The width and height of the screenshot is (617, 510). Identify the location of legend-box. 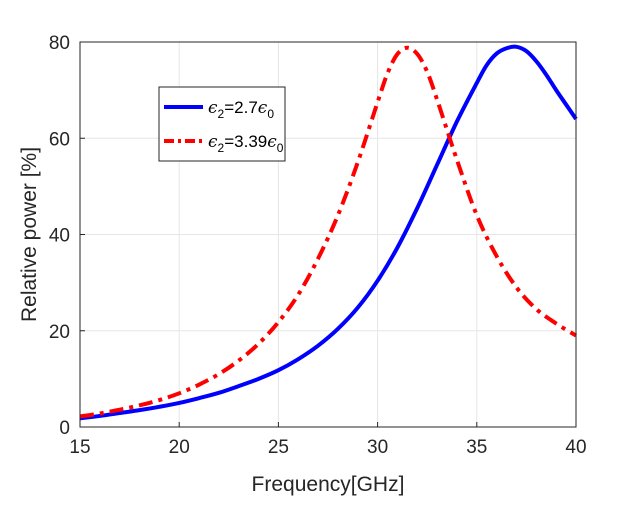
(222, 124).